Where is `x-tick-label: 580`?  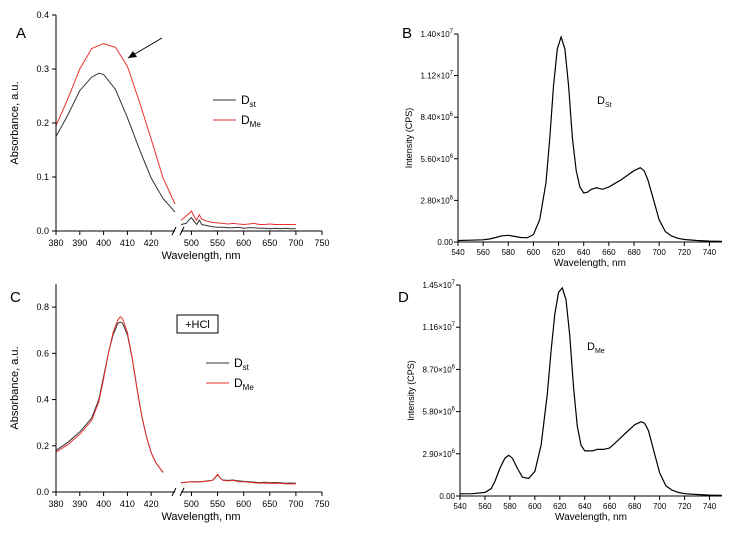
x-tick-label: 580 is located at coordinates (509, 252).